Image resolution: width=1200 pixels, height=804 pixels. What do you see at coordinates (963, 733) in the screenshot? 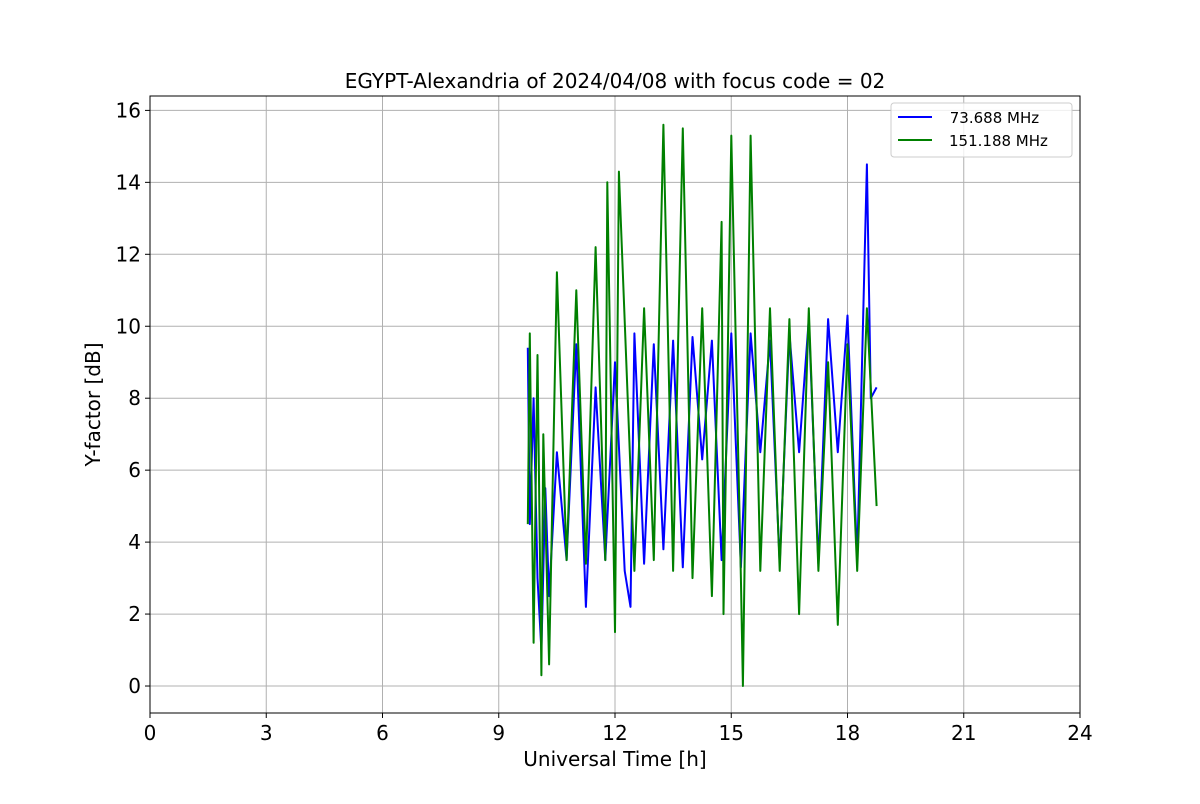
I see `x-tick-label: 21` at bounding box center [963, 733].